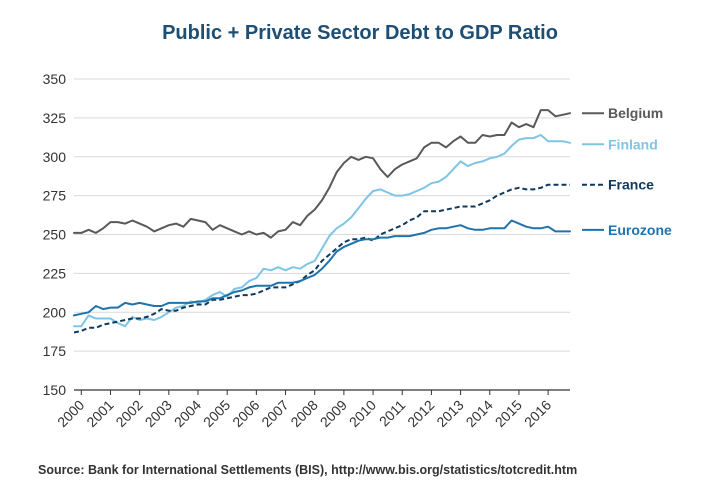  What do you see at coordinates (55, 235) in the screenshot?
I see `y-tick-label-250: 250` at bounding box center [55, 235].